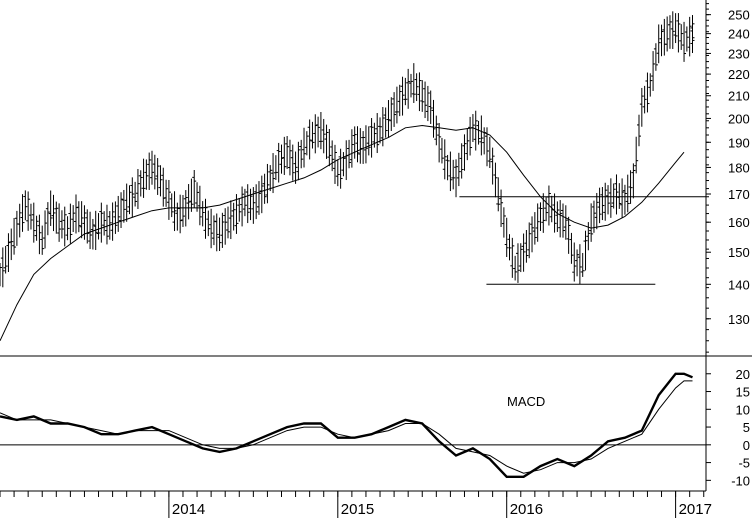 This screenshot has height=518, width=752. What do you see at coordinates (739, 74) in the screenshot?
I see `price-tick-label: 220` at bounding box center [739, 74].